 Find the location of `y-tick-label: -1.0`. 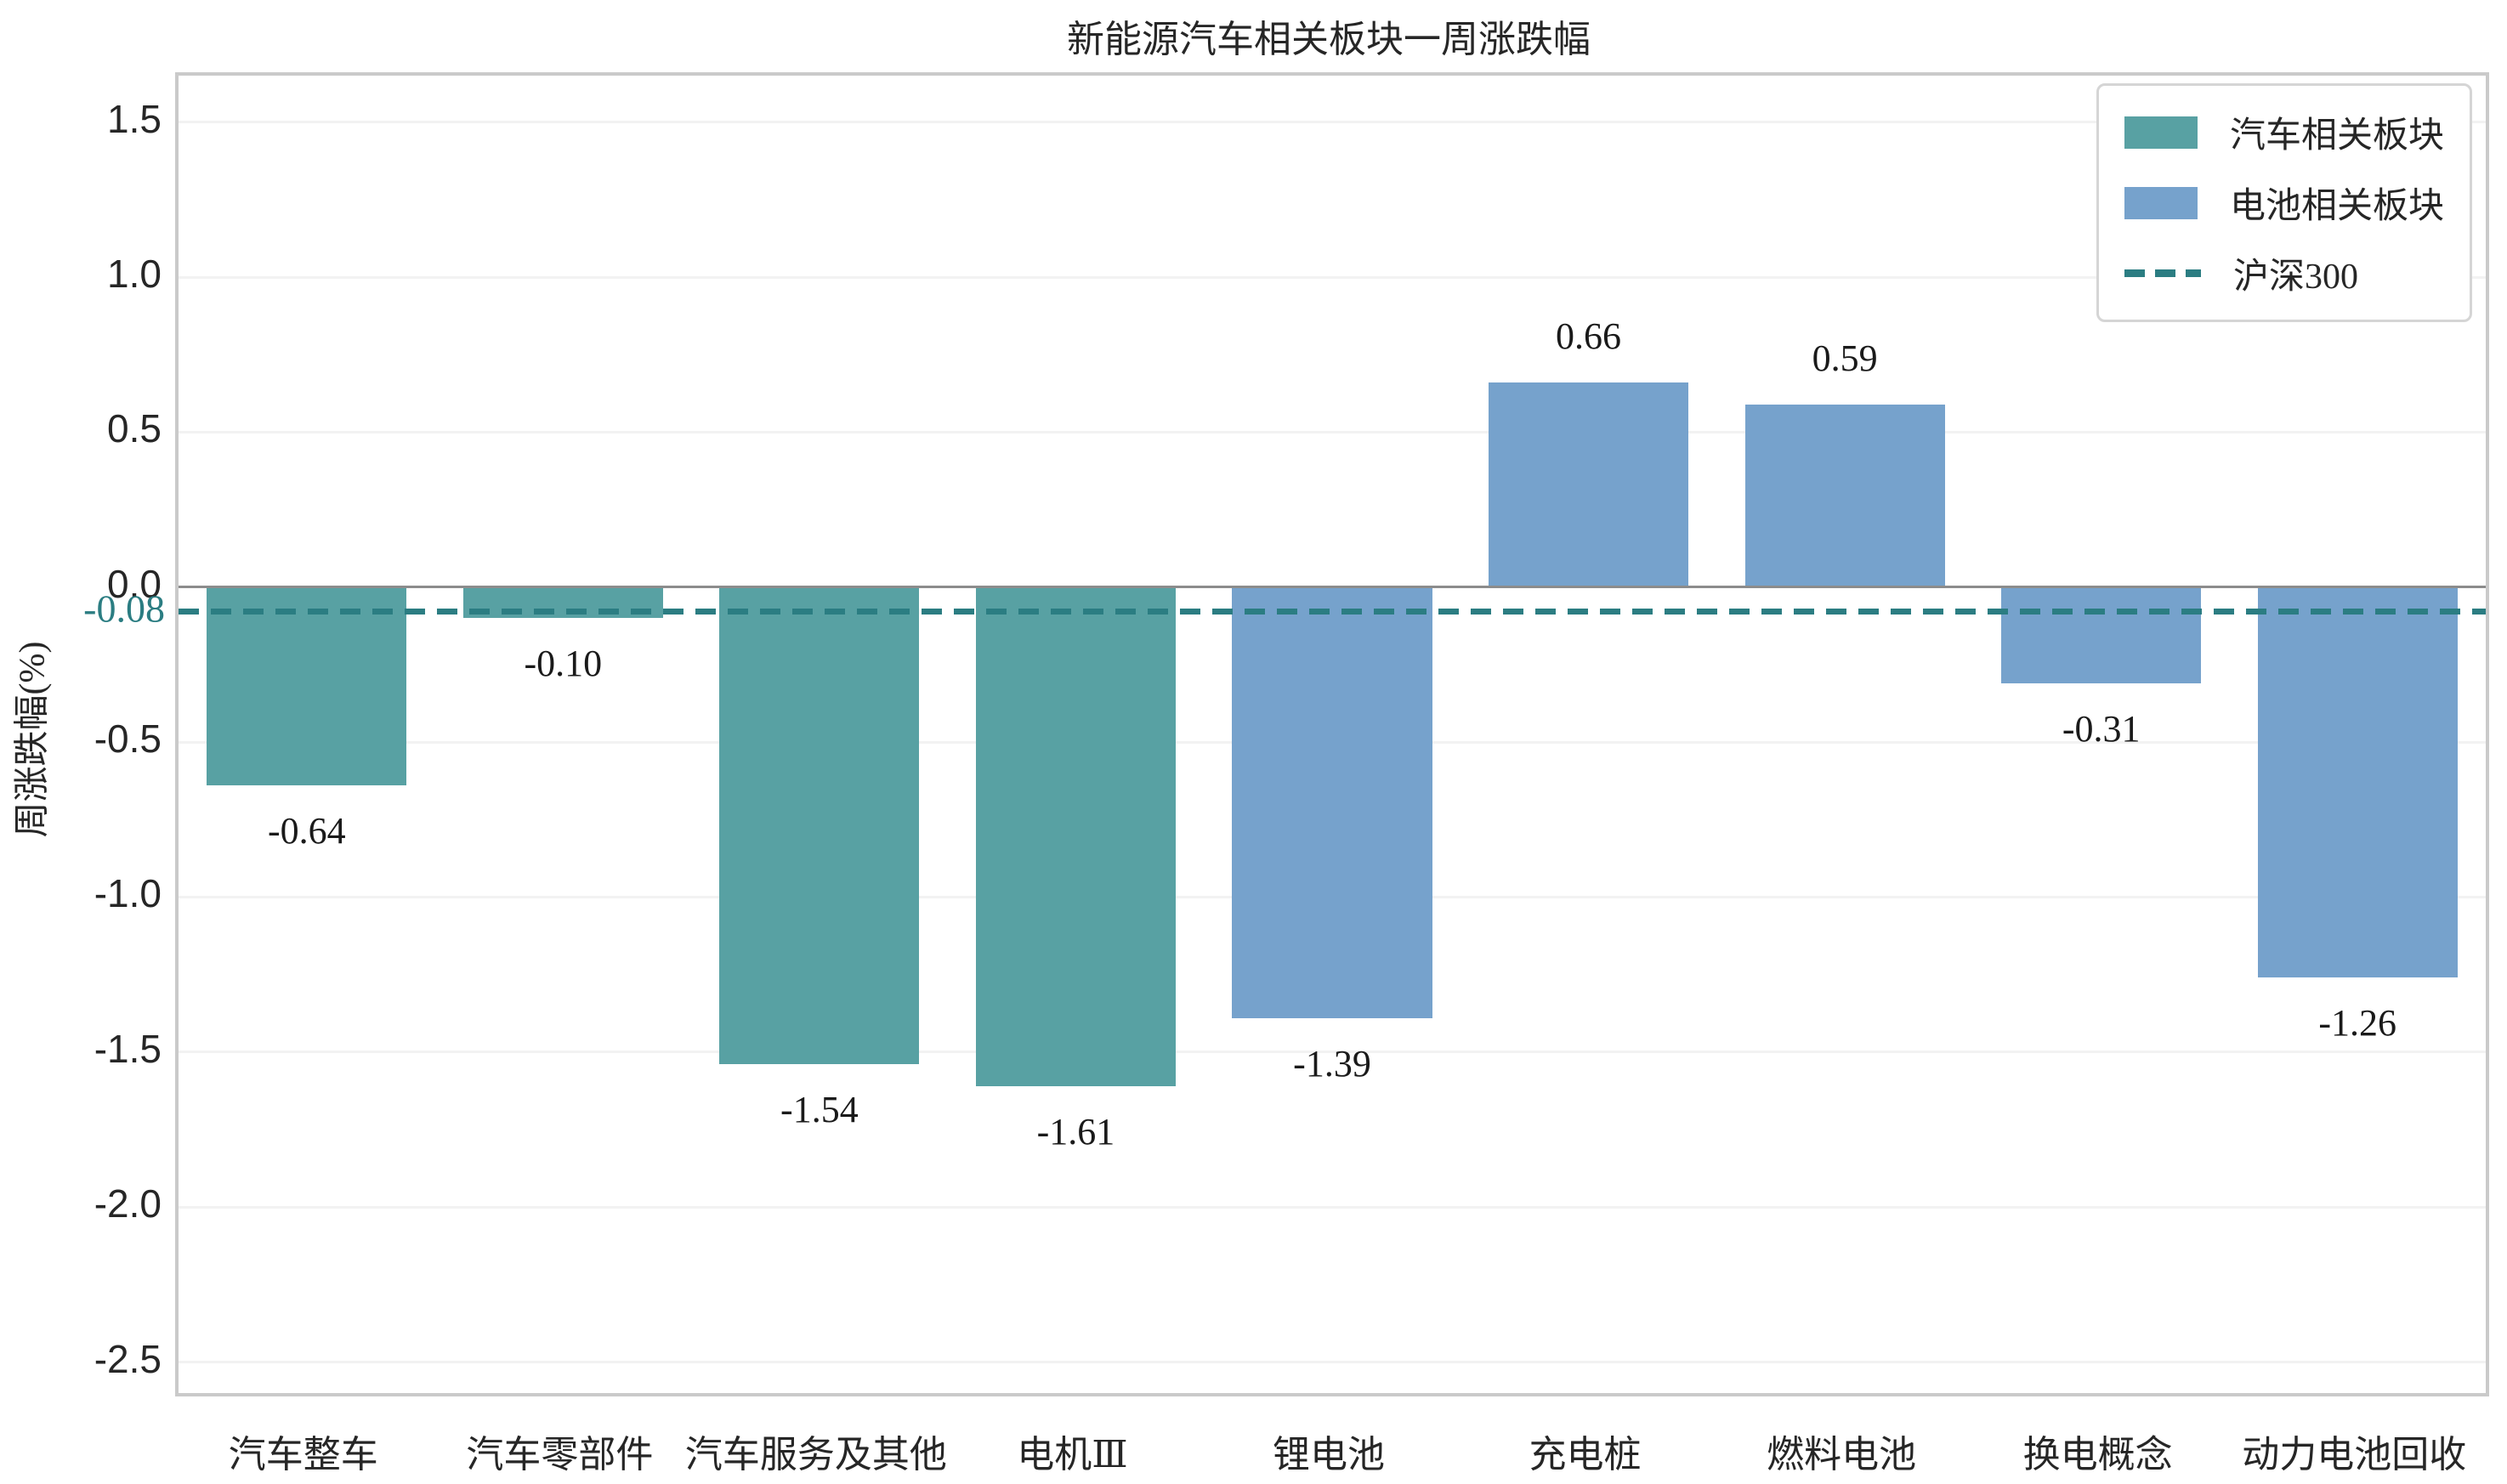

y-tick-label: -1.0 is located at coordinates (128, 893).